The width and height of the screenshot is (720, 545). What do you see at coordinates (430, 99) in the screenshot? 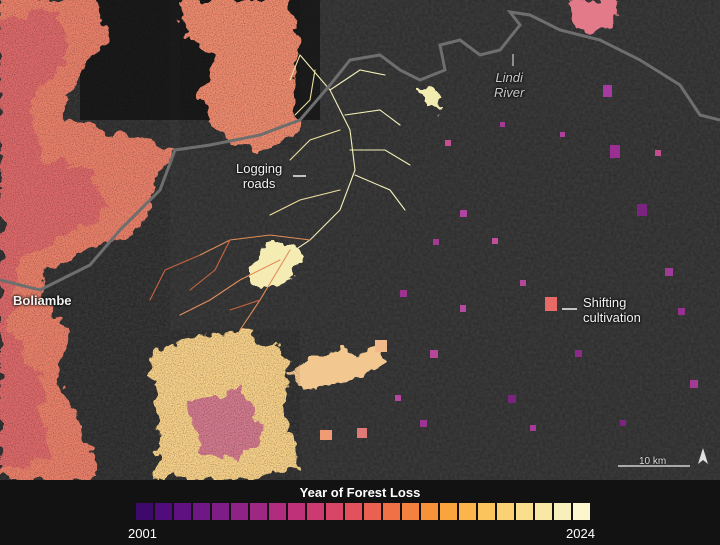
I see `northern-clearing` at bounding box center [430, 99].